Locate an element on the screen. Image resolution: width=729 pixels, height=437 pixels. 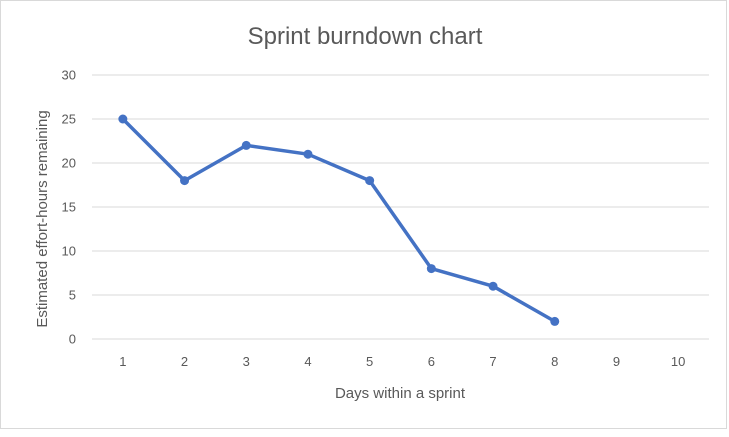
y-tick-label: 5 is located at coordinates (72, 295).